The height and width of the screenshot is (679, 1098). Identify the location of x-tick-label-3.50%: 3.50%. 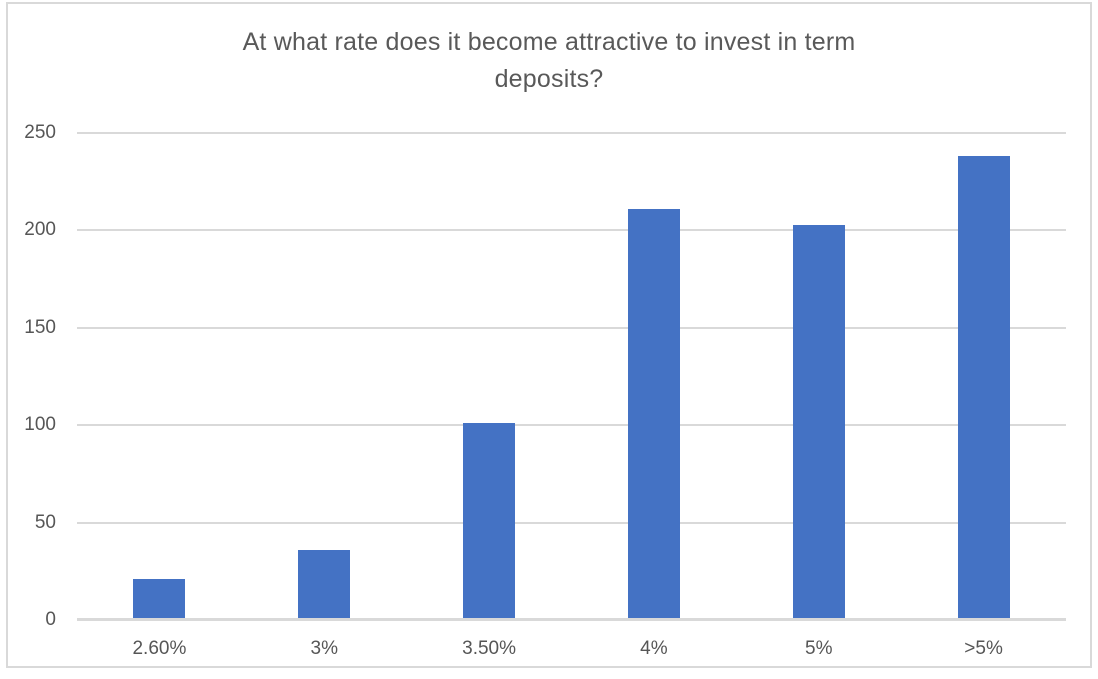
(489, 648).